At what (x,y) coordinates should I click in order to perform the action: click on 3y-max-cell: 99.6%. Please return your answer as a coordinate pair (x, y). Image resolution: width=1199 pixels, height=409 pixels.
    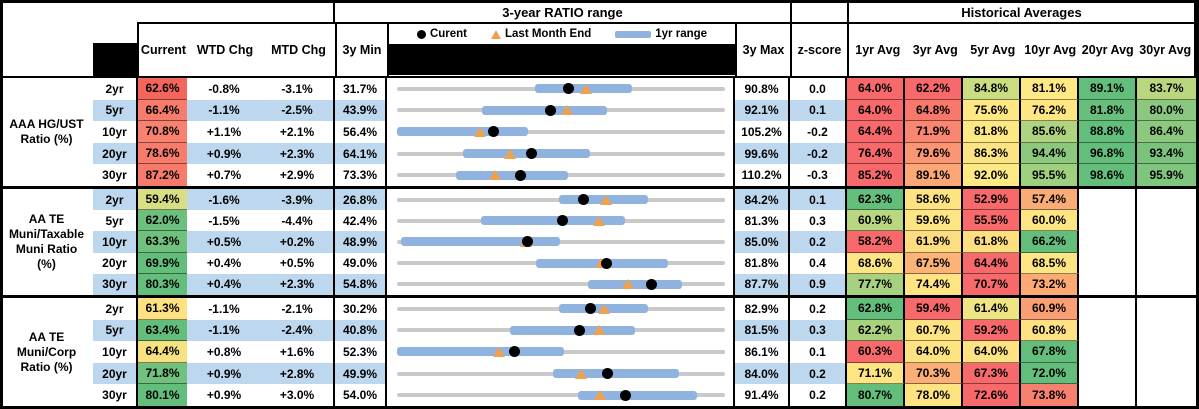
    Looking at the image, I should click on (762, 153).